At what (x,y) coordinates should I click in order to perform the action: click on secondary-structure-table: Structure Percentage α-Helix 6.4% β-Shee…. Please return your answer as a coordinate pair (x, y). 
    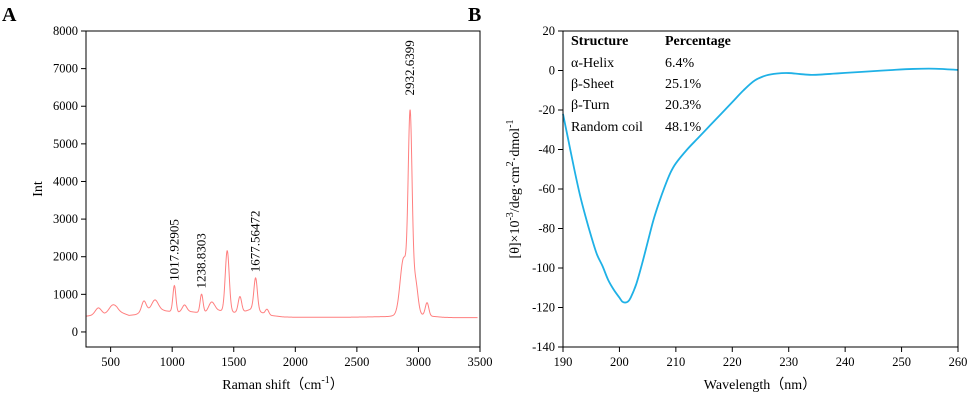
    Looking at the image, I should click on (651, 84).